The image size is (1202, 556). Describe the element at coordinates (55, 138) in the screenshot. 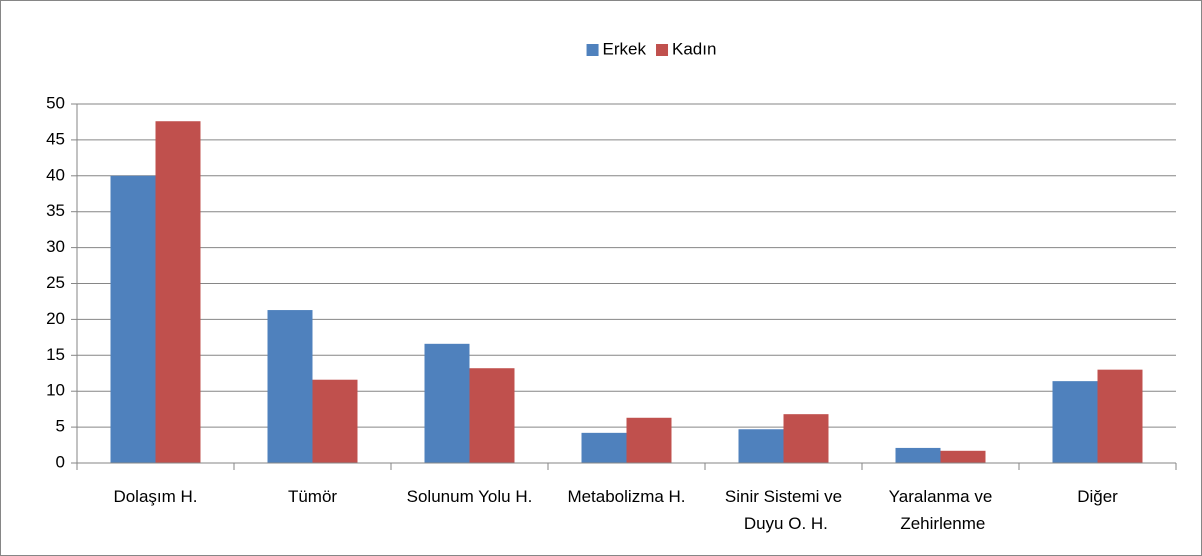

I see `y-tick-label: 45` at that location.